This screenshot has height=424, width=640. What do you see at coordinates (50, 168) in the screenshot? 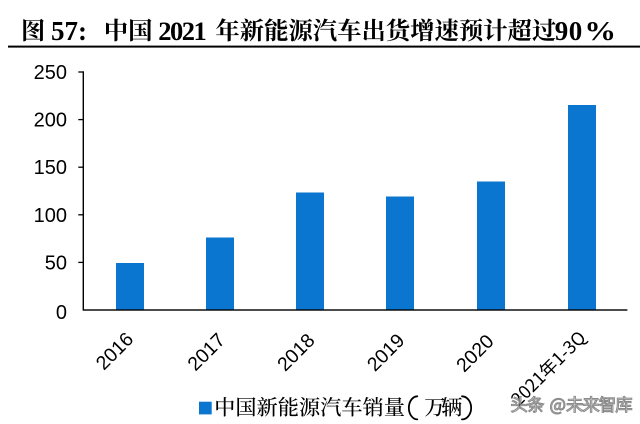
I see `svg-text: 150` at bounding box center [50, 168].